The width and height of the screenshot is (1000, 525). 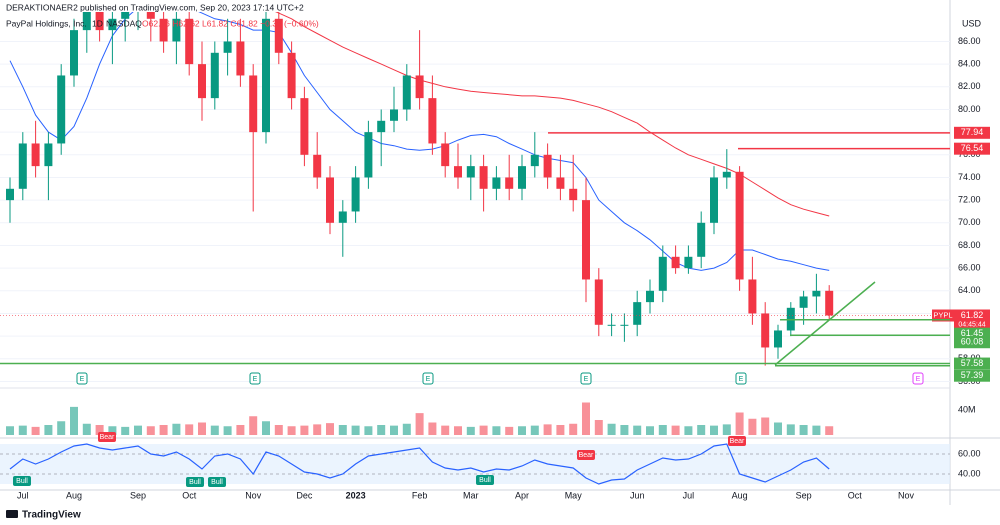 What do you see at coordinates (46, 23) in the screenshot?
I see `symbol-name: PayPal Holdings, Inc.` at bounding box center [46, 23].